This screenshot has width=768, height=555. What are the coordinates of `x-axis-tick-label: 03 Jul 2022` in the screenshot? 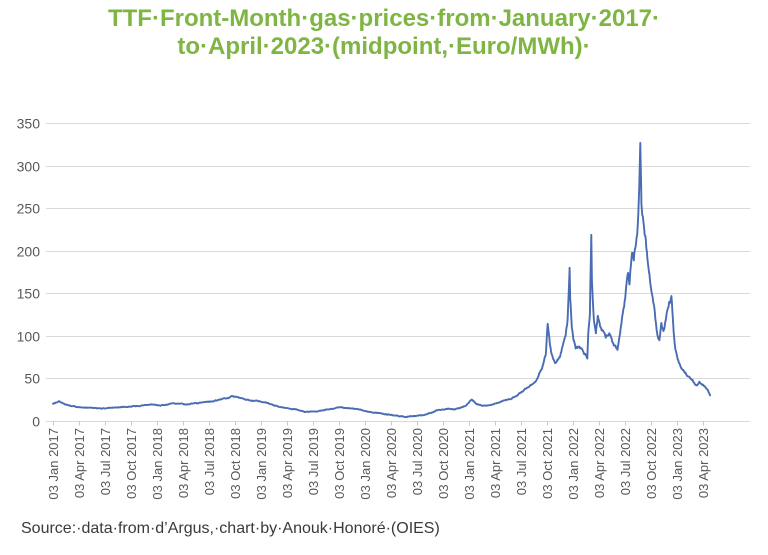 It's located at (625, 461).